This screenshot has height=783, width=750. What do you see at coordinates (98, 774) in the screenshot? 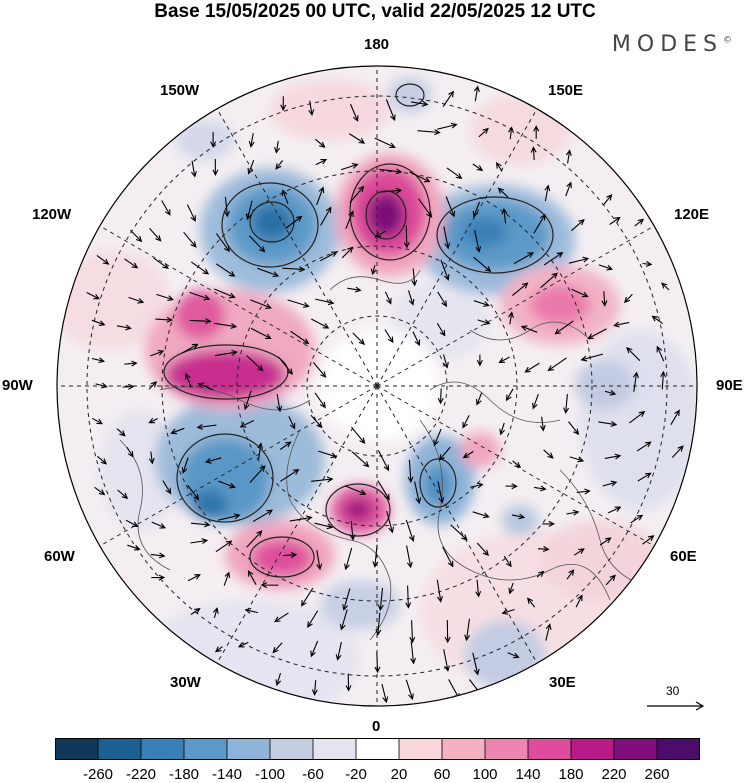
I see `colorbar-tick-label: -260` at bounding box center [98, 774].